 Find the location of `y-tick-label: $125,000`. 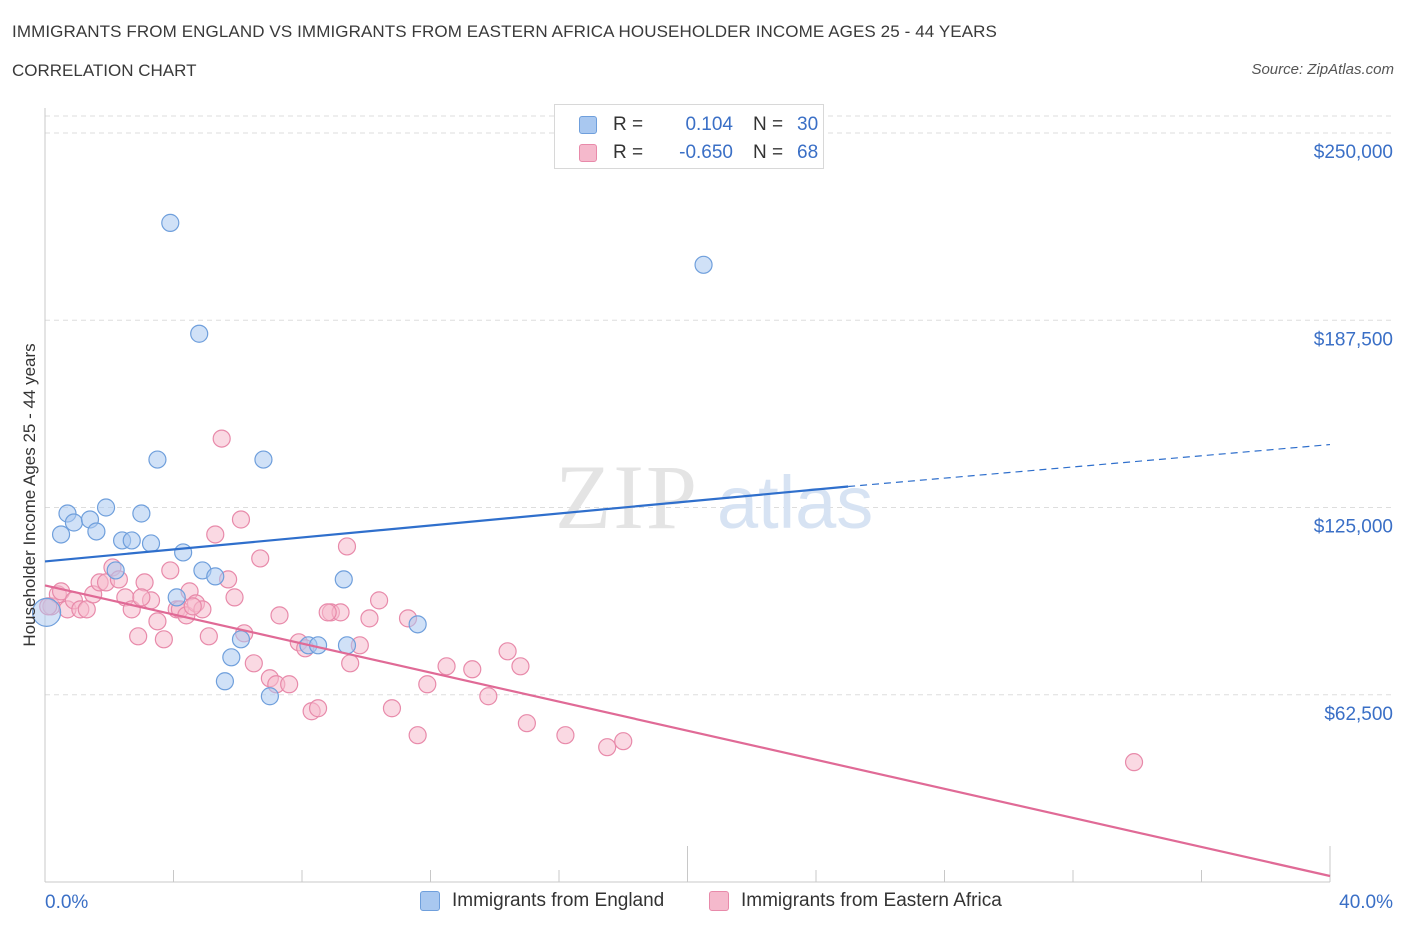

y-tick-label: $125,000 is located at coordinates (1353, 527).